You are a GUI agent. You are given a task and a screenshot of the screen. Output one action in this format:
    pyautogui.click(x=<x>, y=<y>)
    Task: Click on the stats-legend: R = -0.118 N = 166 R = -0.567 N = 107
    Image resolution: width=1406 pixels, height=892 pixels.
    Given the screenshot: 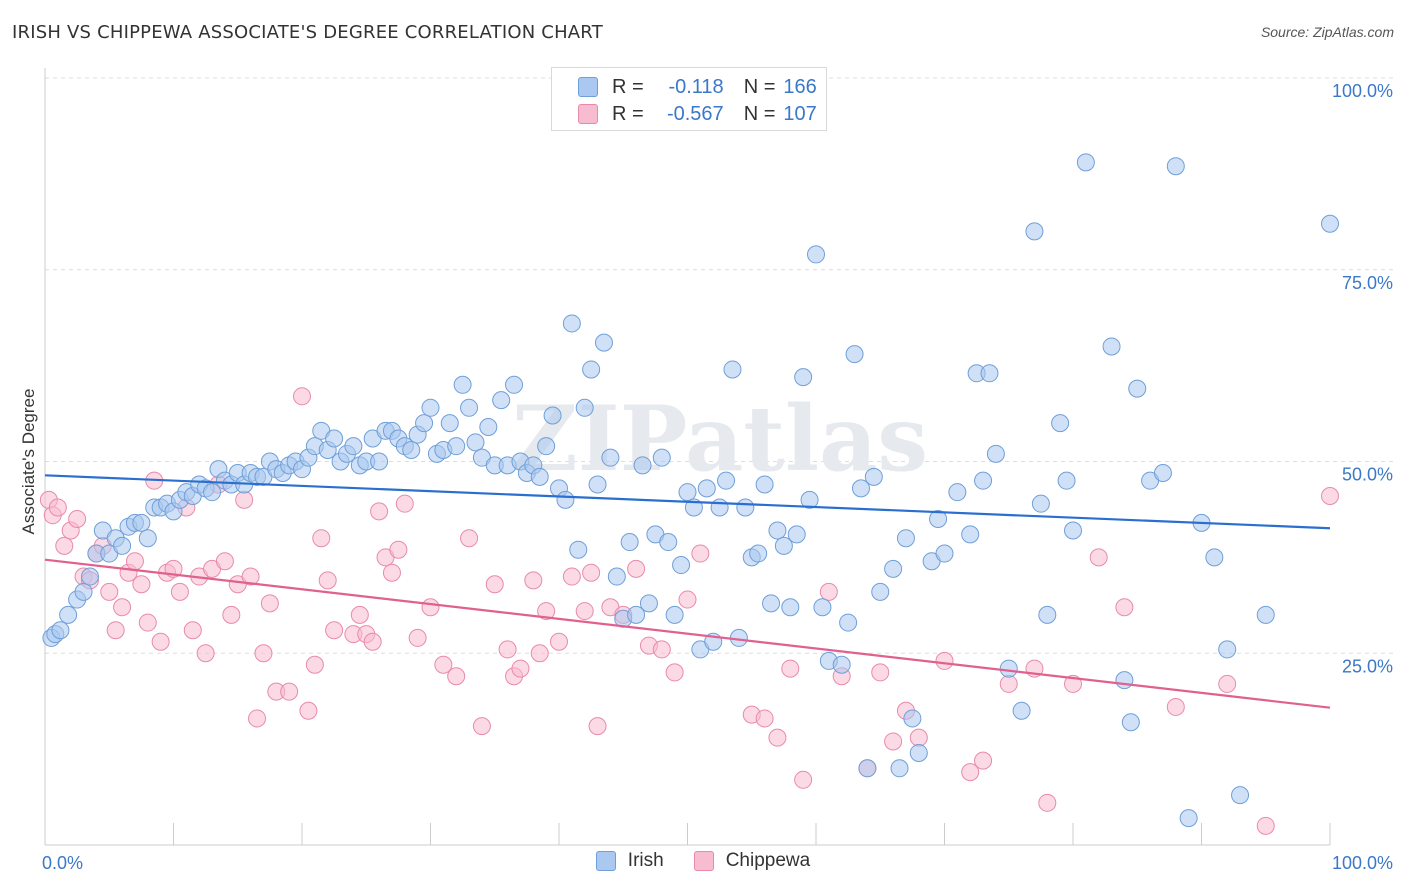 What is the action you would take?
    pyautogui.click(x=689, y=99)
    